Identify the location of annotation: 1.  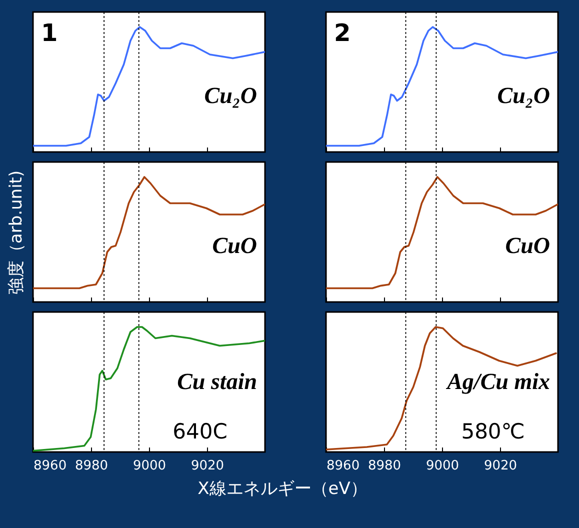
(49, 33).